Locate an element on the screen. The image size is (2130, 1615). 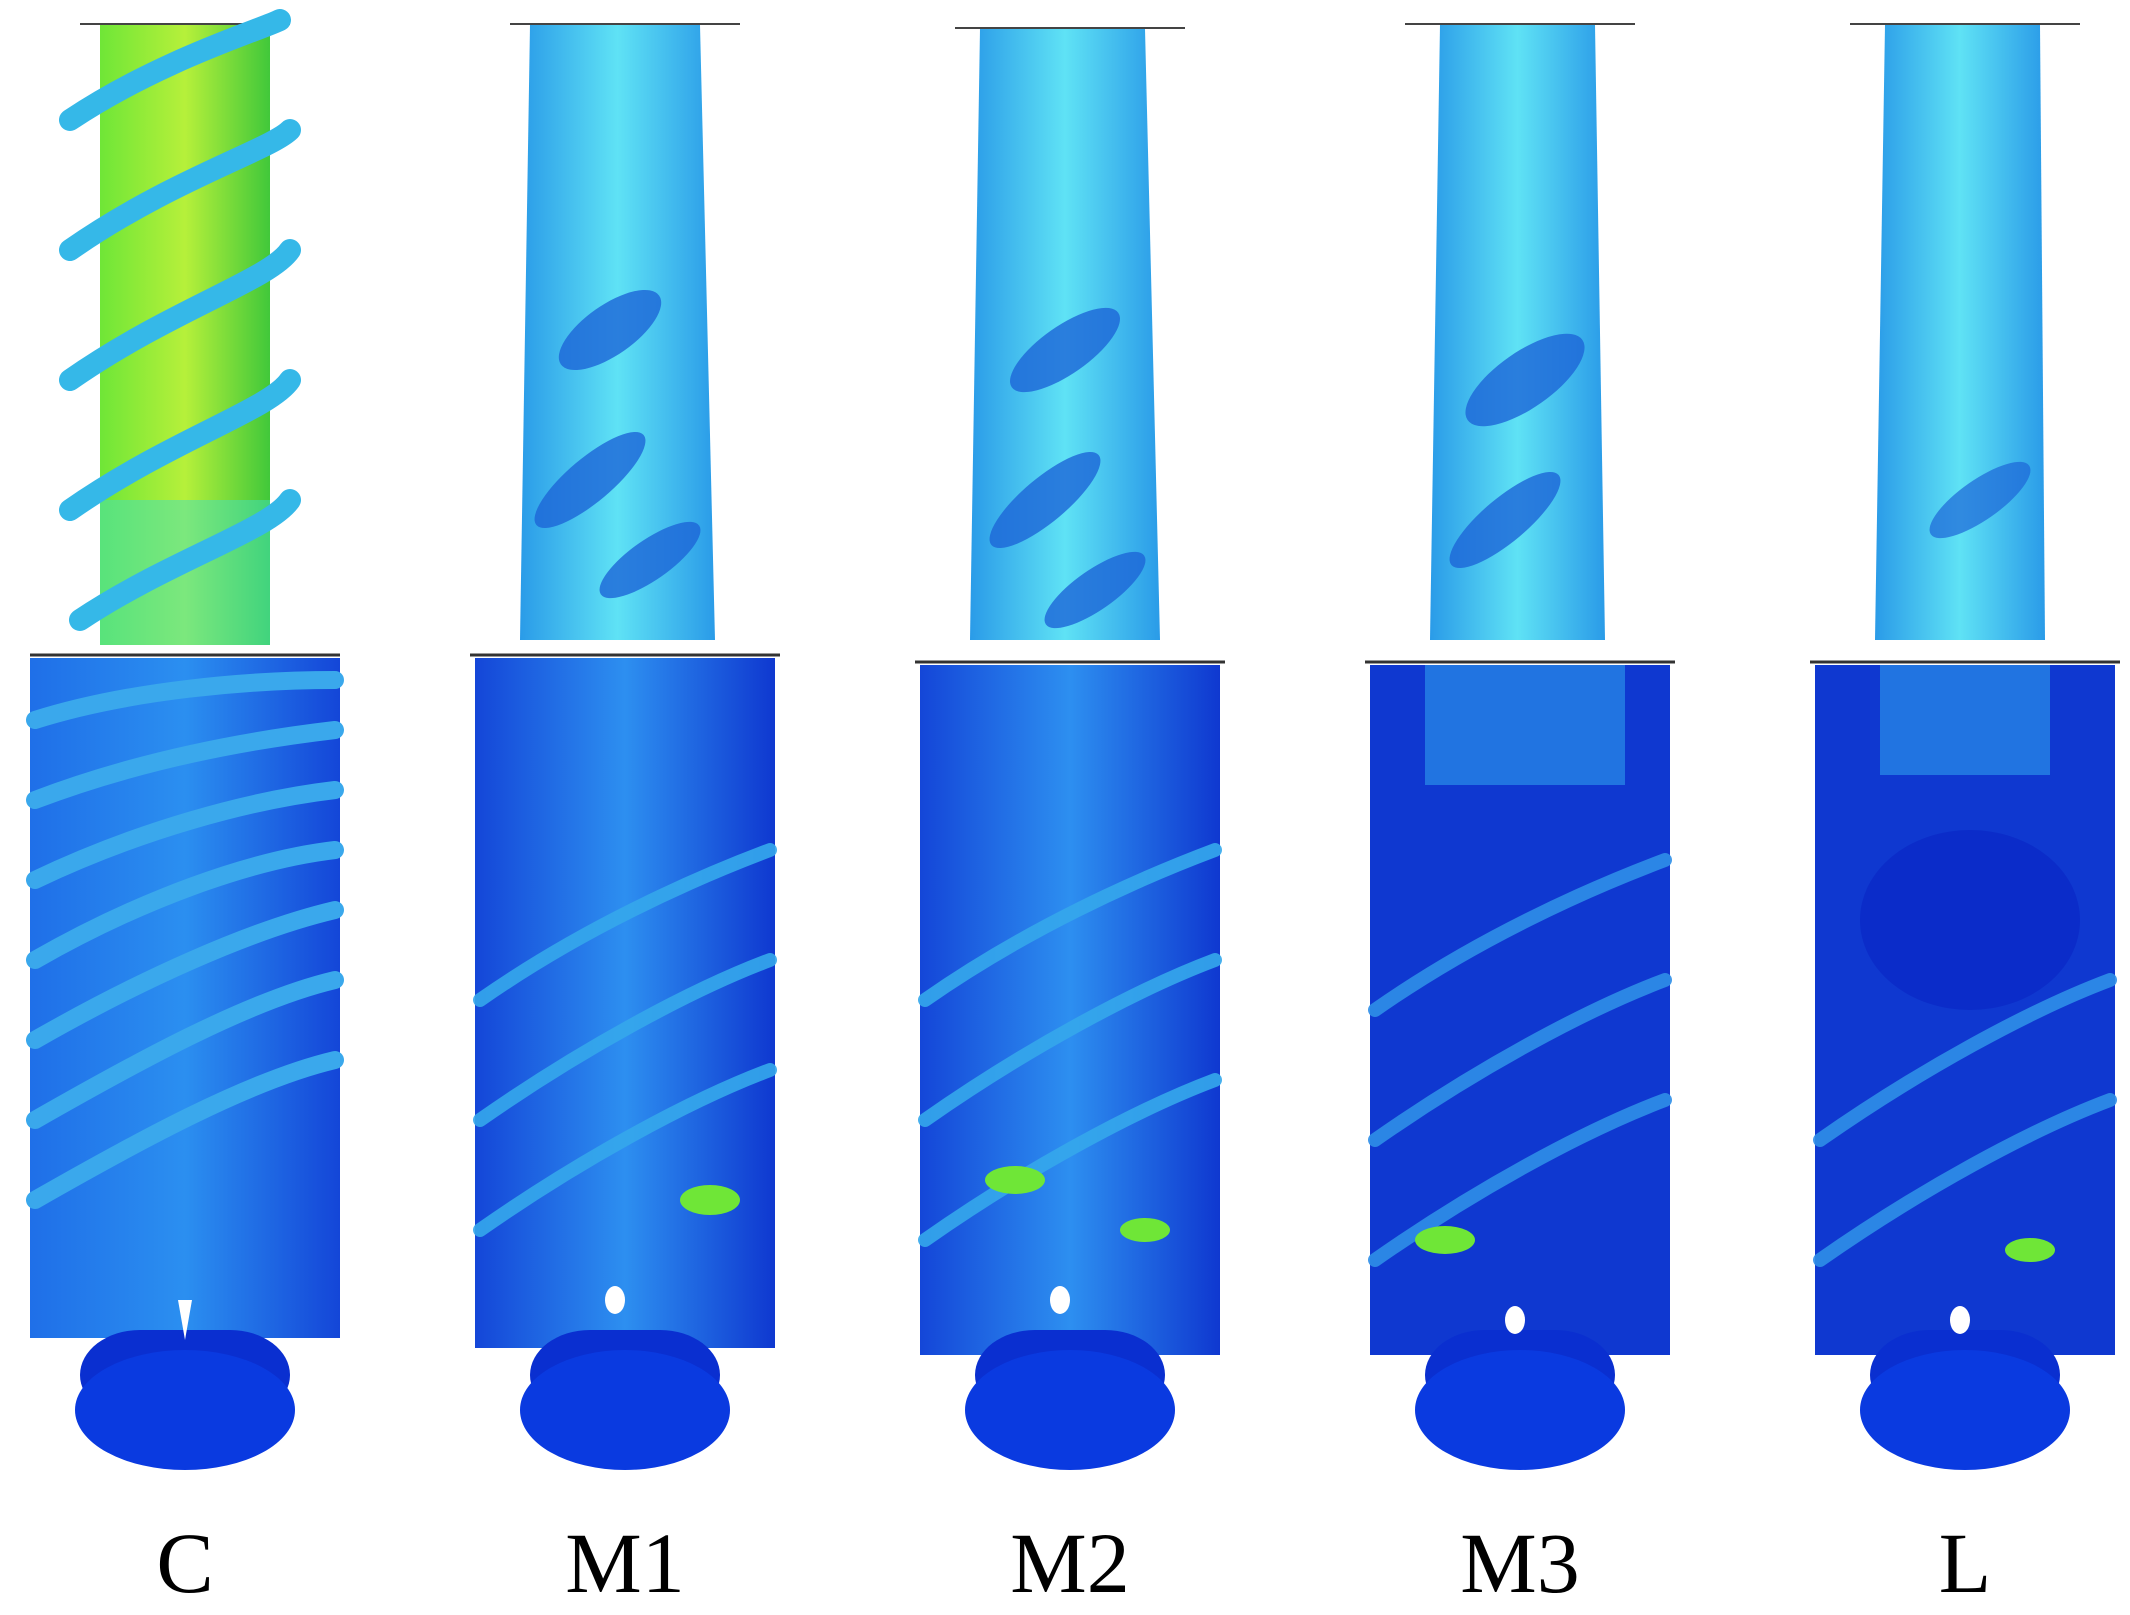
panel-label-c: C is located at coordinates (185, 1563).